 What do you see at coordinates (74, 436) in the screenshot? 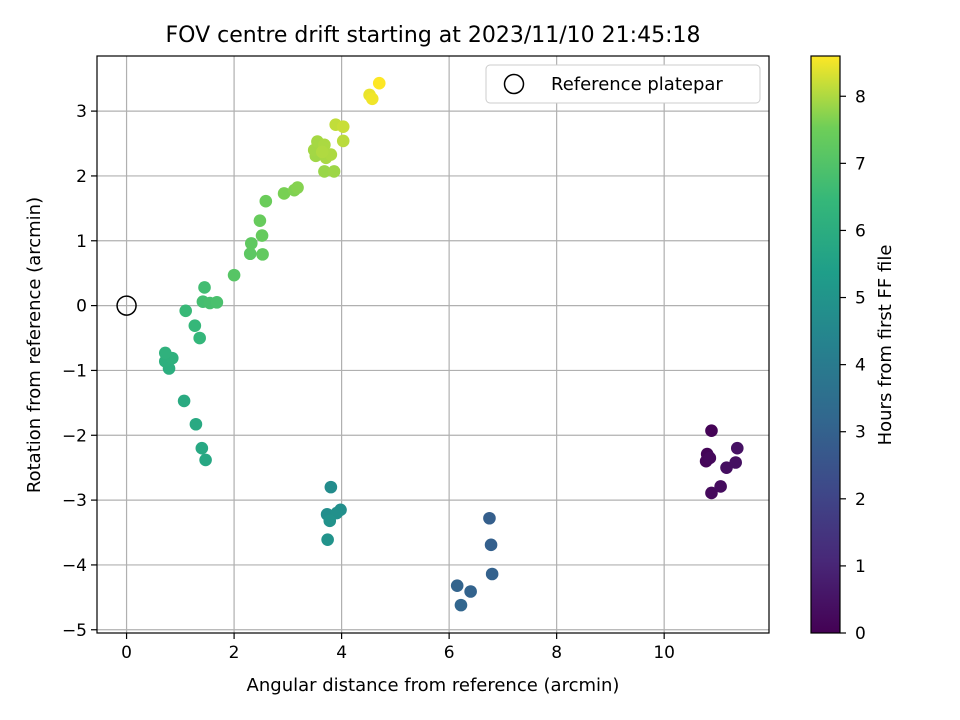
I see `y-tick-label: −2` at bounding box center [74, 436].